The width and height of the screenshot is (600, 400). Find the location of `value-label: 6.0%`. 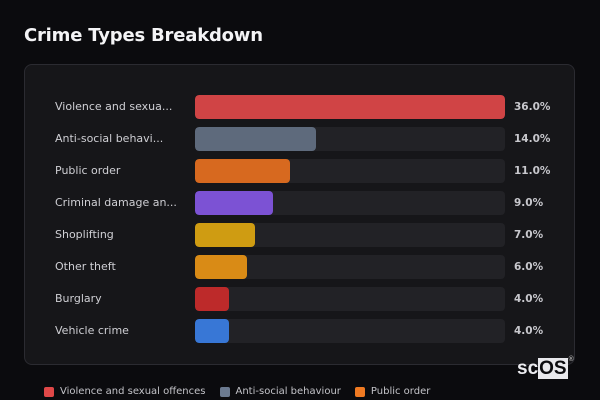

value-label: 6.0% is located at coordinates (529, 267).